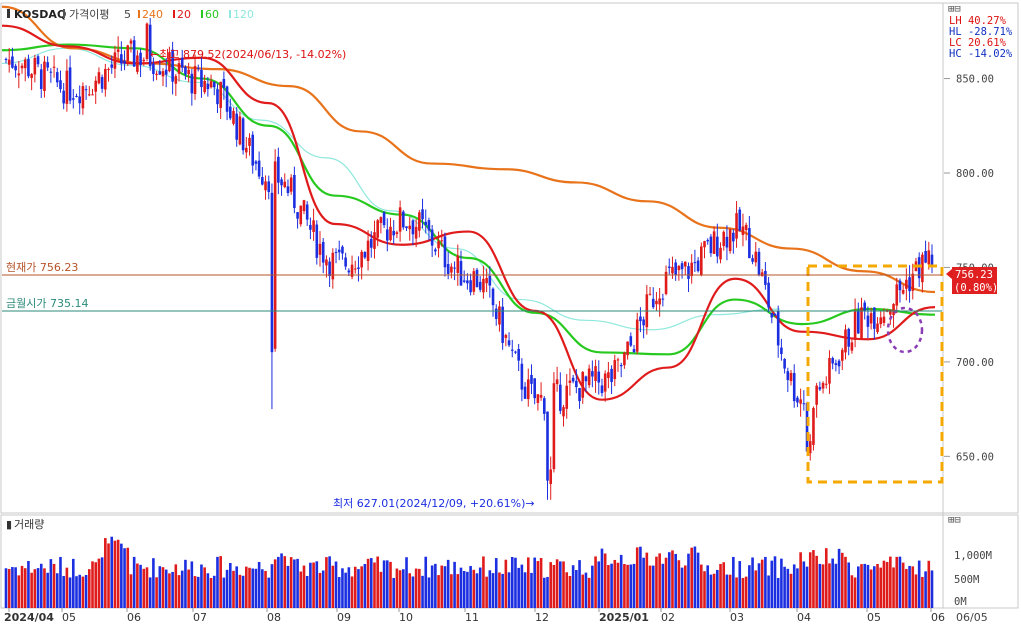 The width and height of the screenshot is (1021, 626). What do you see at coordinates (243, 14) in the screenshot?
I see `ma-legend-label: 120` at bounding box center [243, 14].